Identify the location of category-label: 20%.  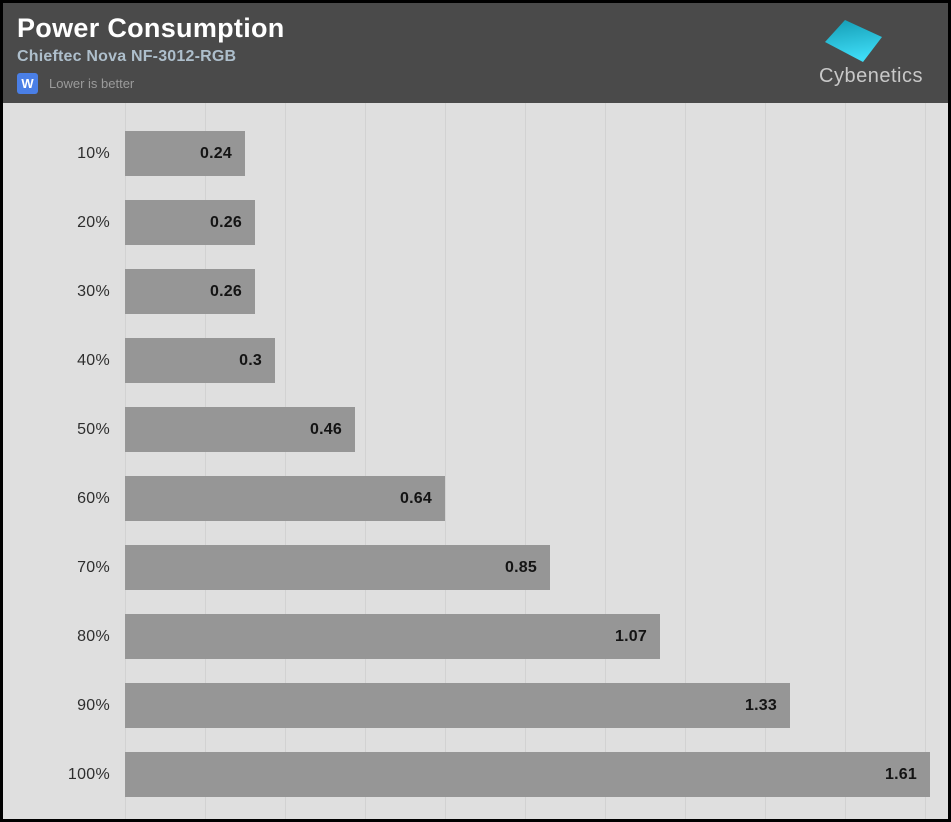
(93, 222).